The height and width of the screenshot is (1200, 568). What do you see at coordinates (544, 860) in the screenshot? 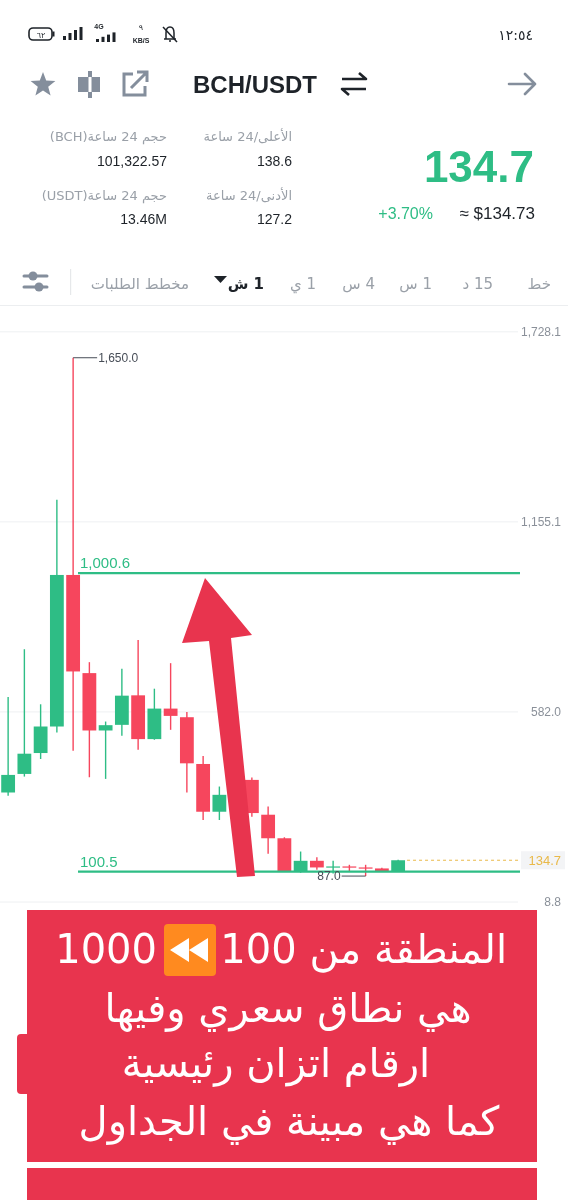
I see `ref-line-label: 134.7` at bounding box center [544, 860].